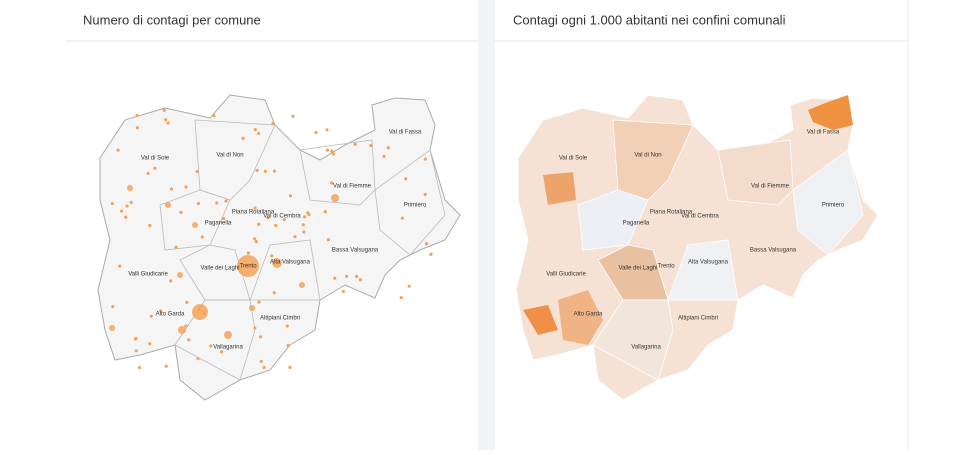 The height and width of the screenshot is (455, 980). Describe the element at coordinates (172, 19) in the screenshot. I see `panel-title: Numero di contagi per comune` at that location.